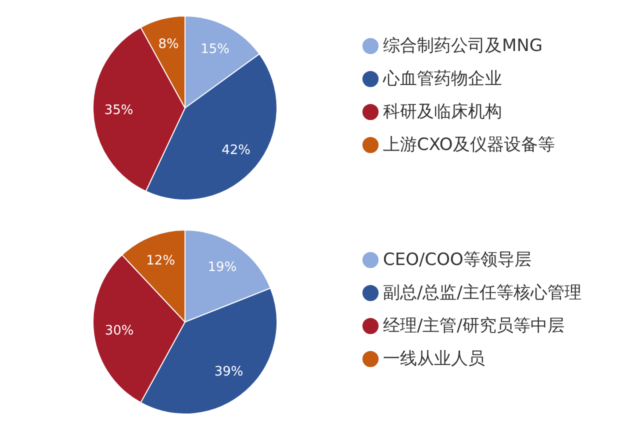 This screenshot has width=640, height=442. What do you see at coordinates (119, 330) in the screenshot?
I see `data-label: 30%` at bounding box center [119, 330].